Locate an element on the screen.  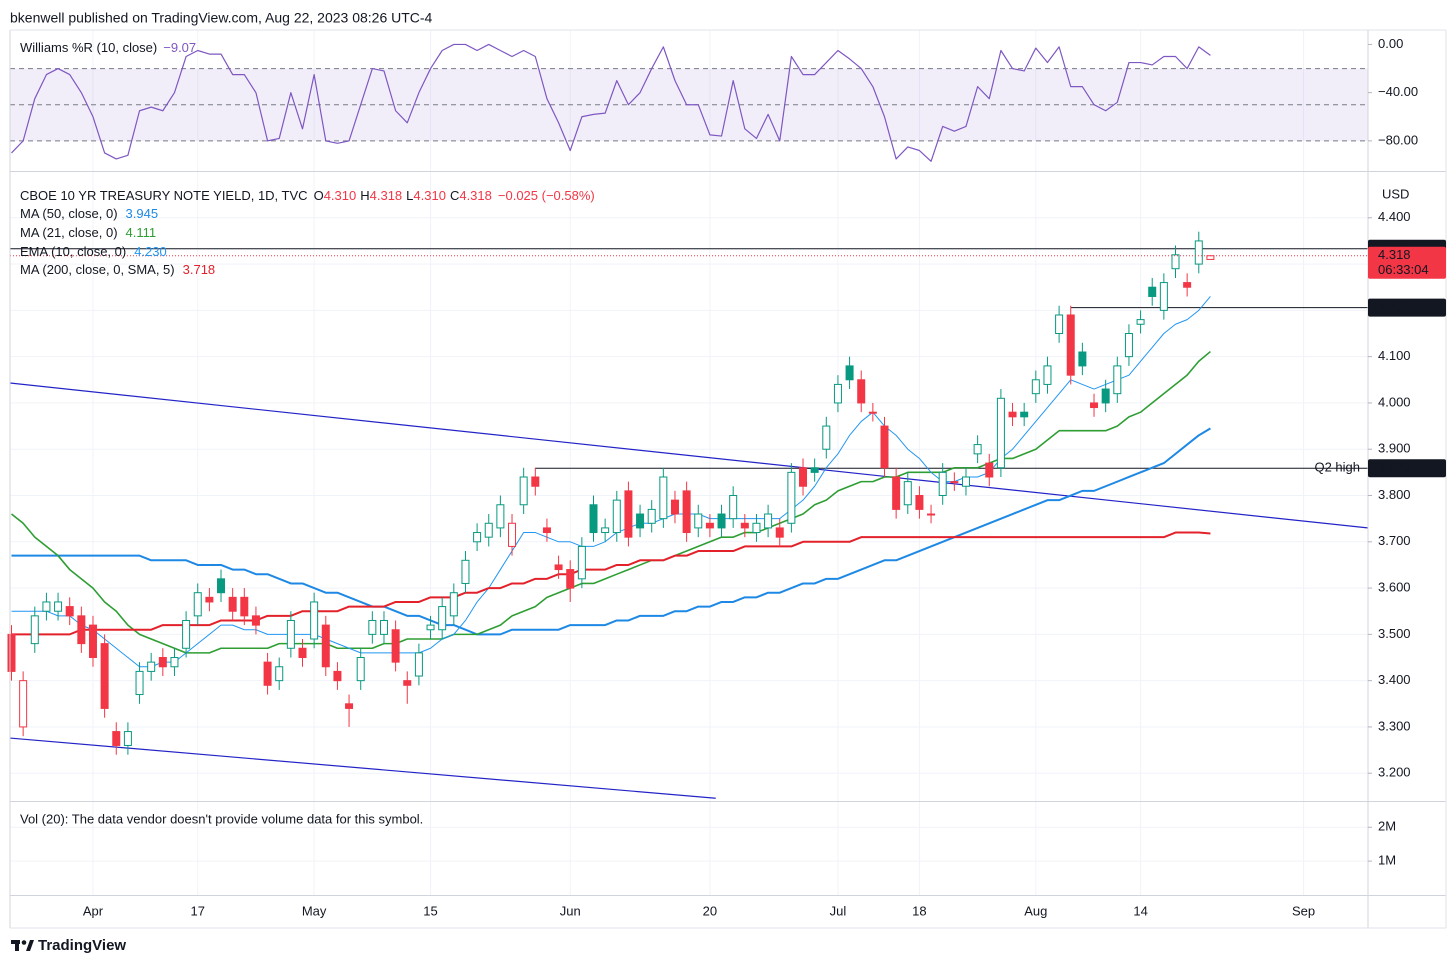
ohlc-key: L is located at coordinates (409, 195).